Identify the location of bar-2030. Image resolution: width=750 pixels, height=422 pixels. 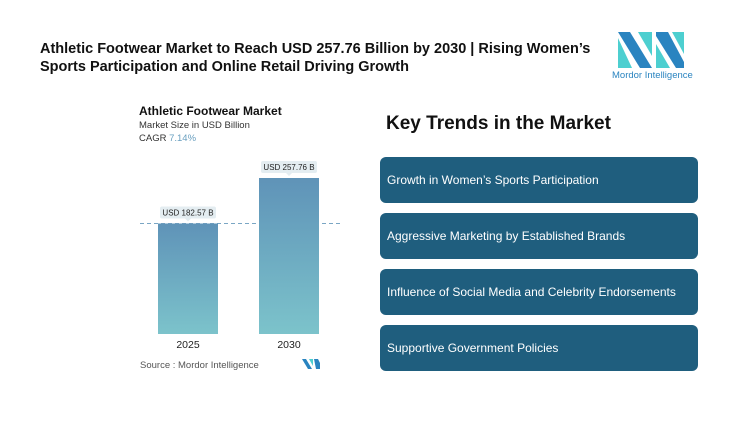
(289, 256).